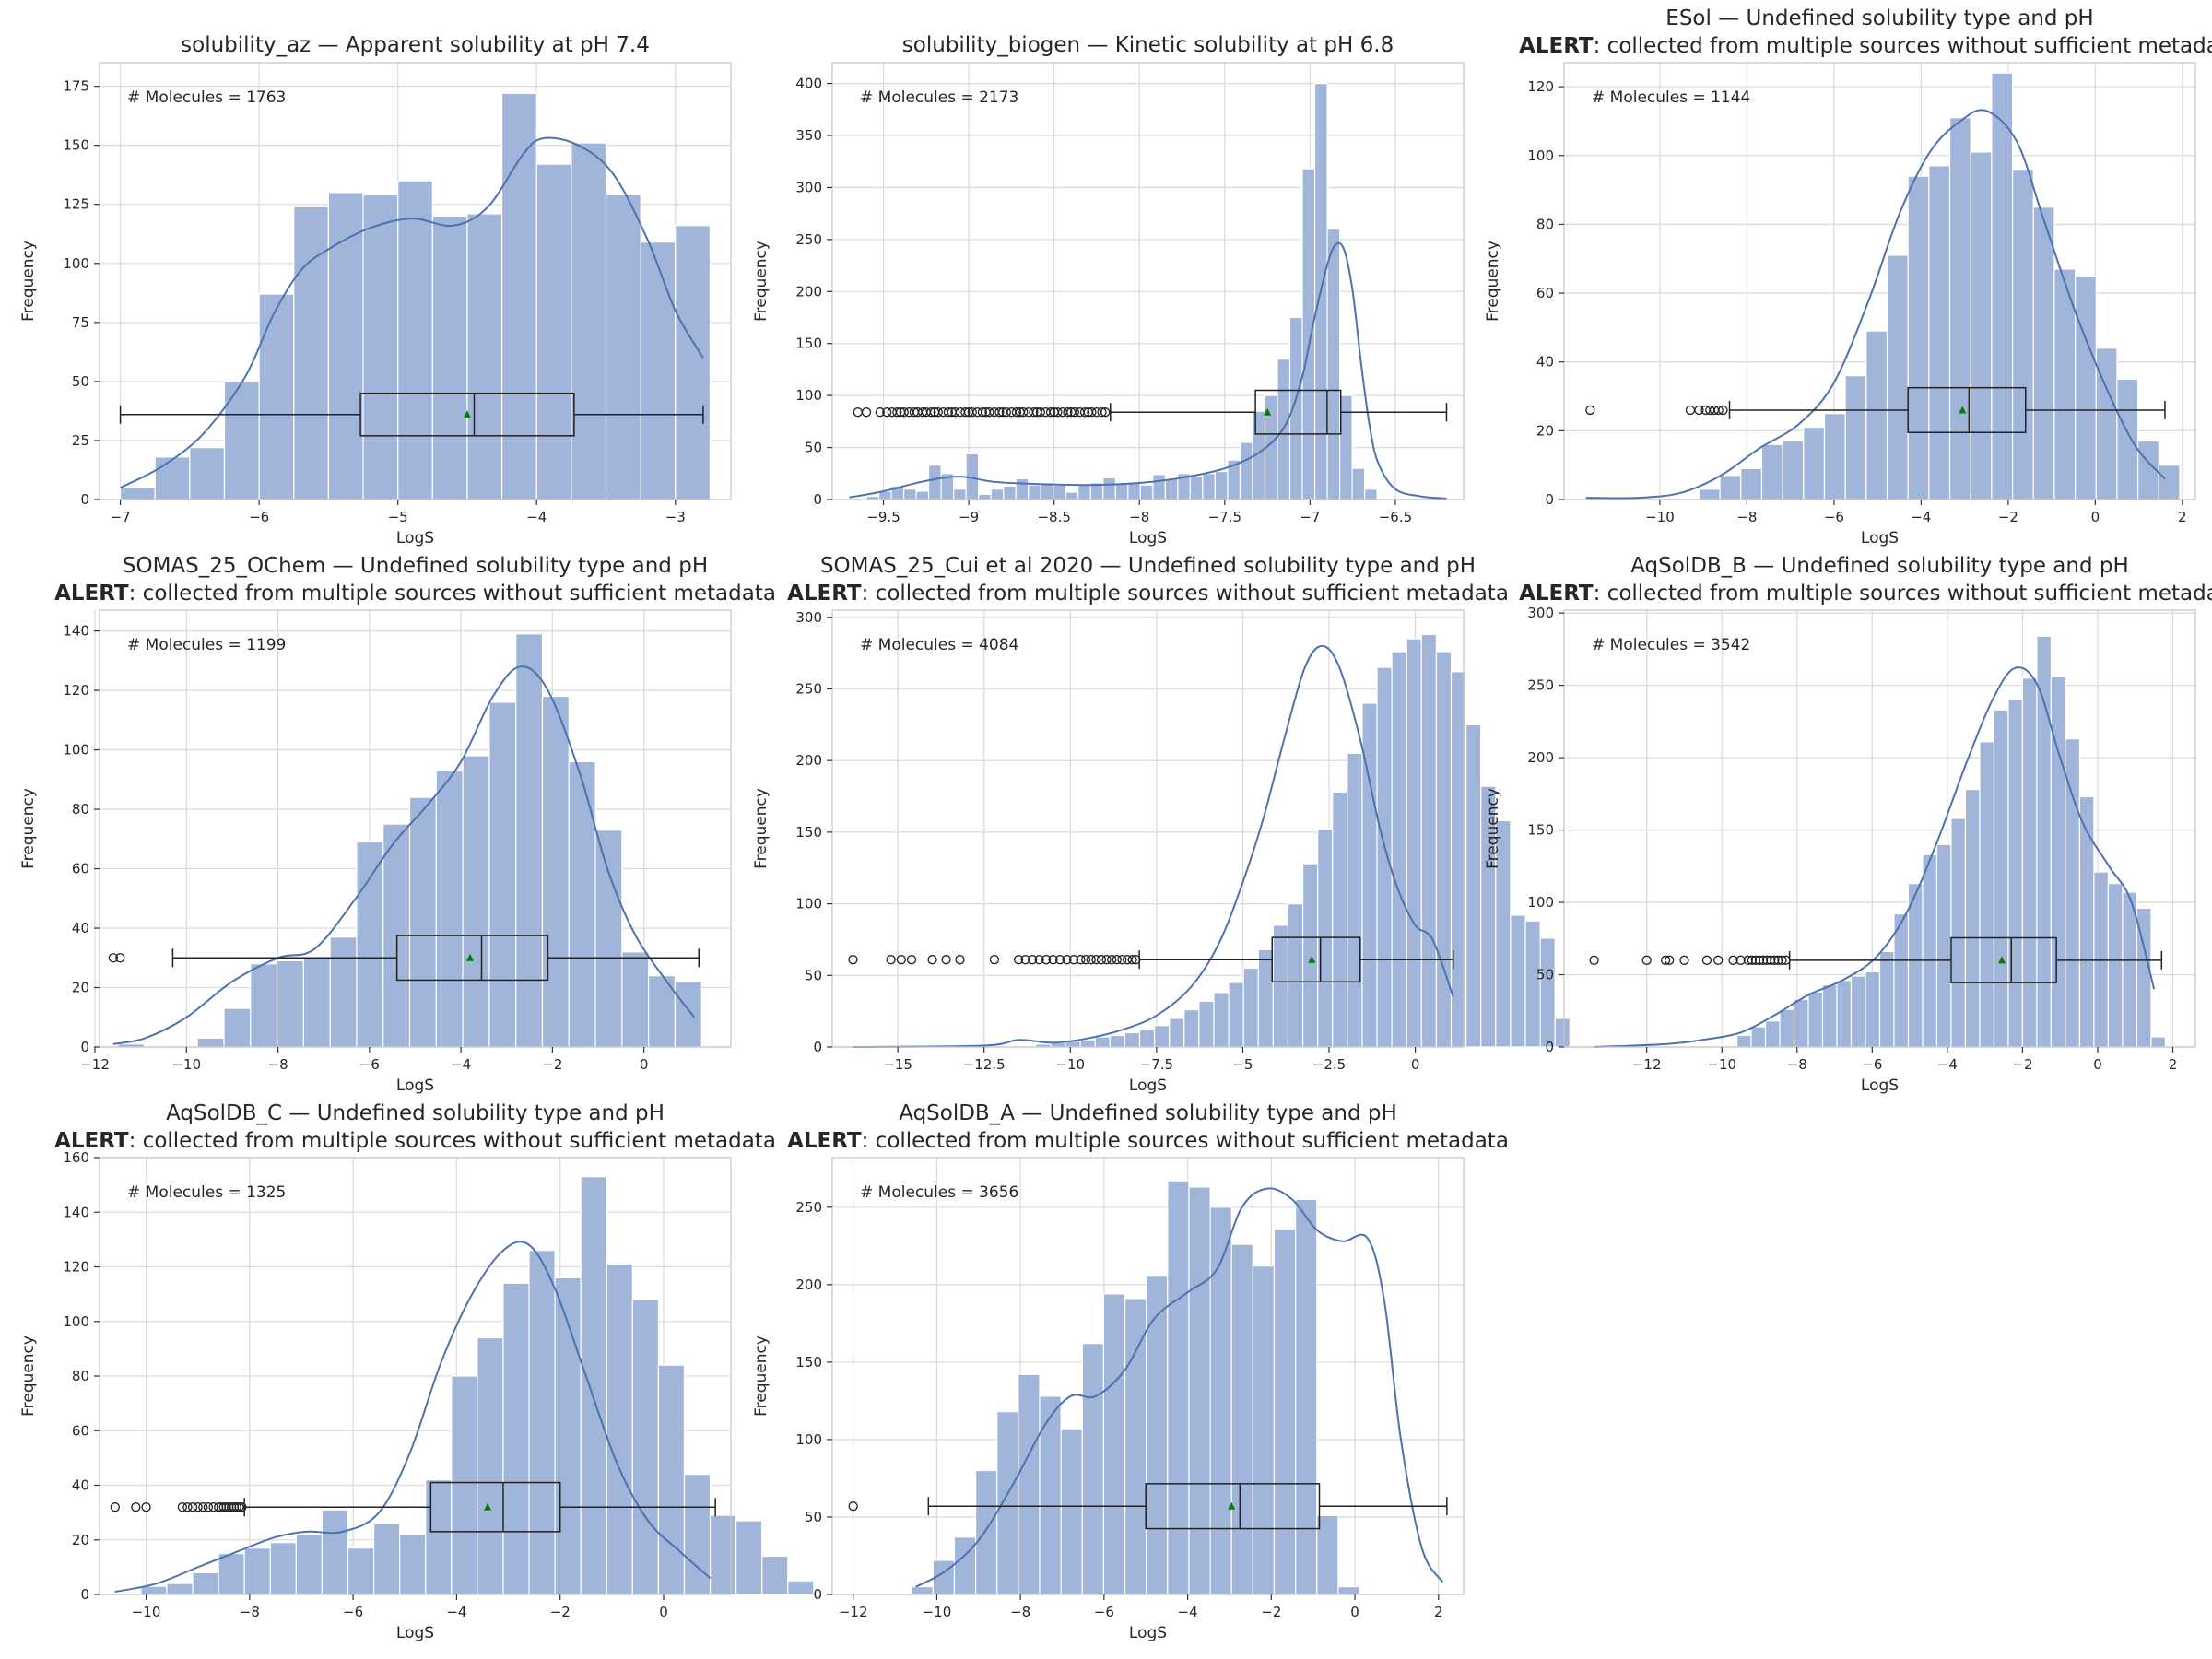 This screenshot has width=2212, height=1659. Describe the element at coordinates (369, 1064) in the screenshot. I see `x-tick-label: −6` at that location.